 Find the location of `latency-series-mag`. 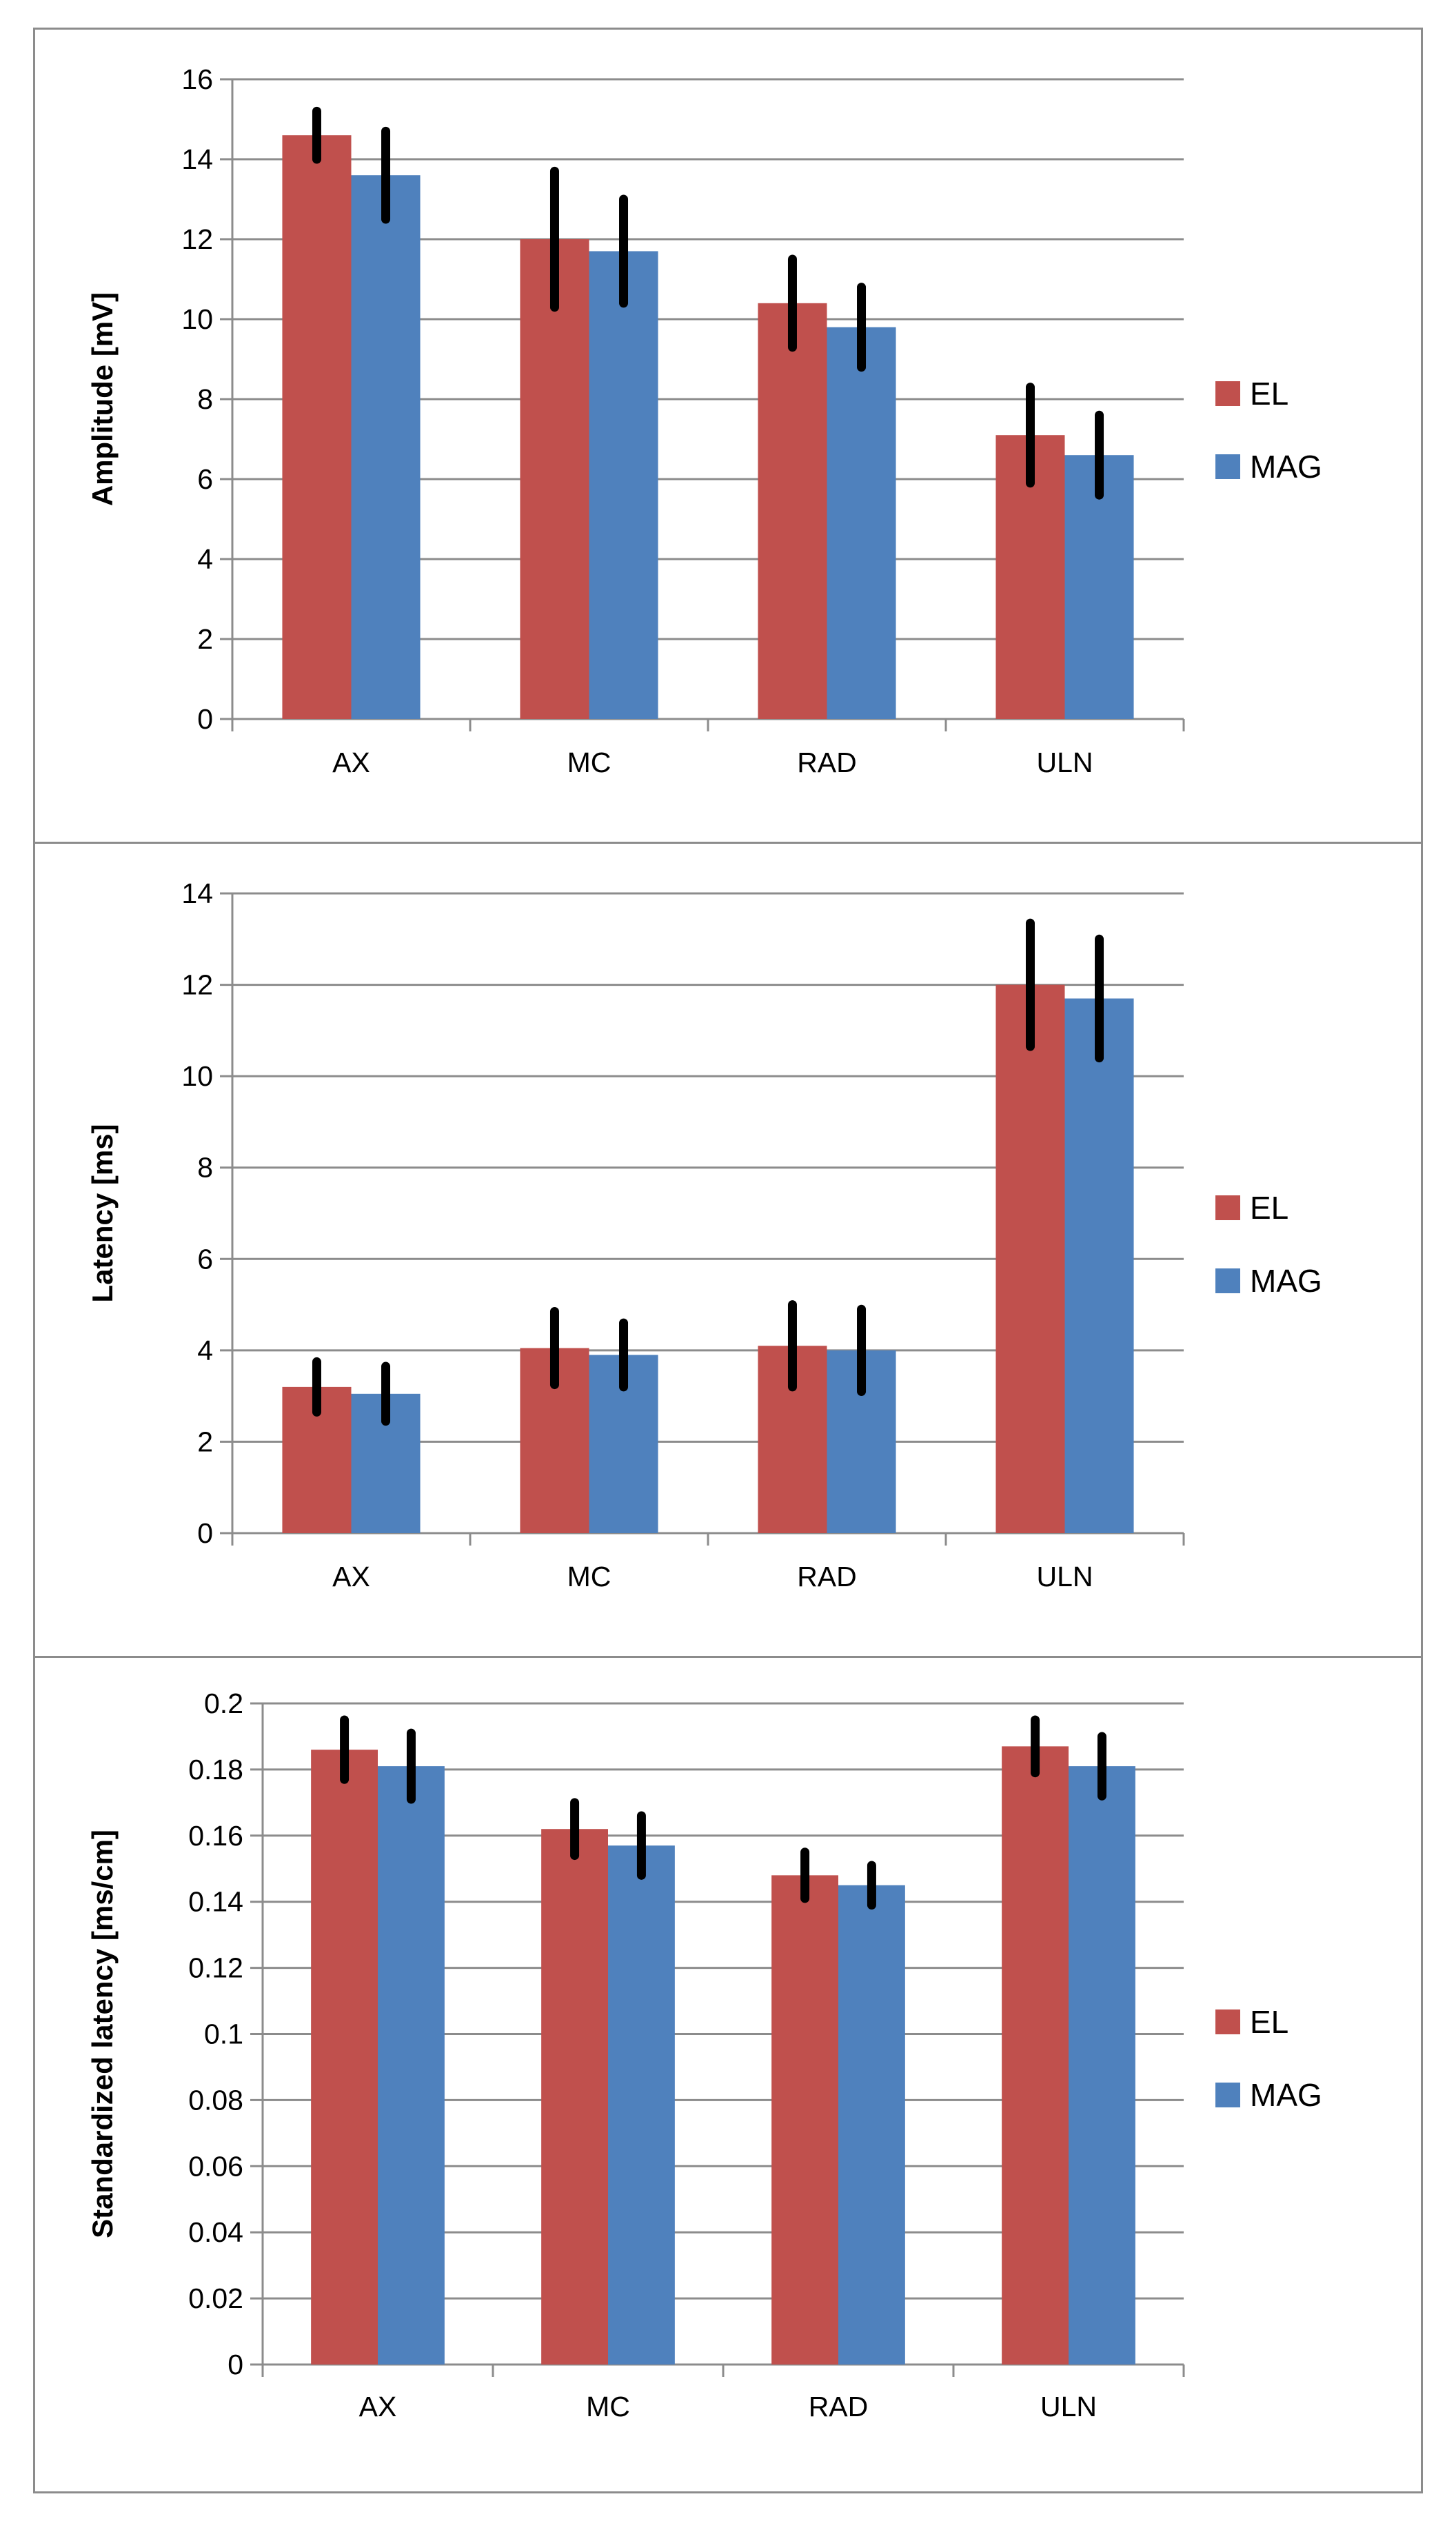

latency-series-mag is located at coordinates (742, 1233).